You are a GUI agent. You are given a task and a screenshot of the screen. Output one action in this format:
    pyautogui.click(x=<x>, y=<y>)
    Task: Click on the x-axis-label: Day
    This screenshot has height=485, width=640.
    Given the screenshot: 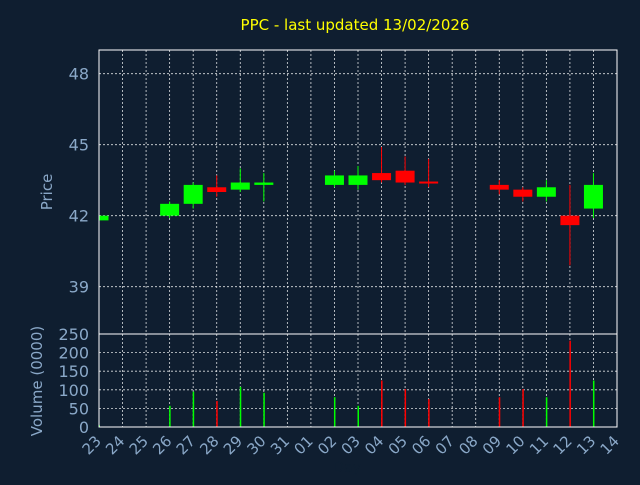 What is the action you would take?
    pyautogui.click(x=347, y=468)
    